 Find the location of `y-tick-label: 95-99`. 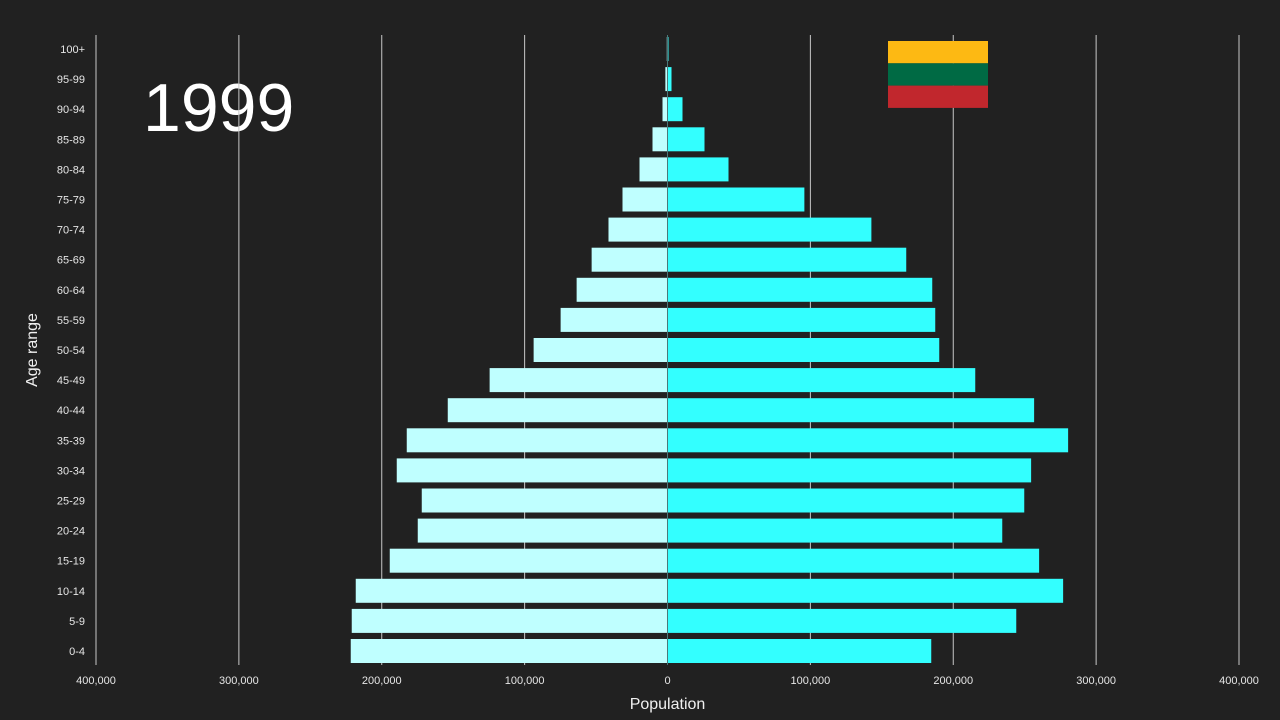

y-tick-label: 95-99 is located at coordinates (71, 80).